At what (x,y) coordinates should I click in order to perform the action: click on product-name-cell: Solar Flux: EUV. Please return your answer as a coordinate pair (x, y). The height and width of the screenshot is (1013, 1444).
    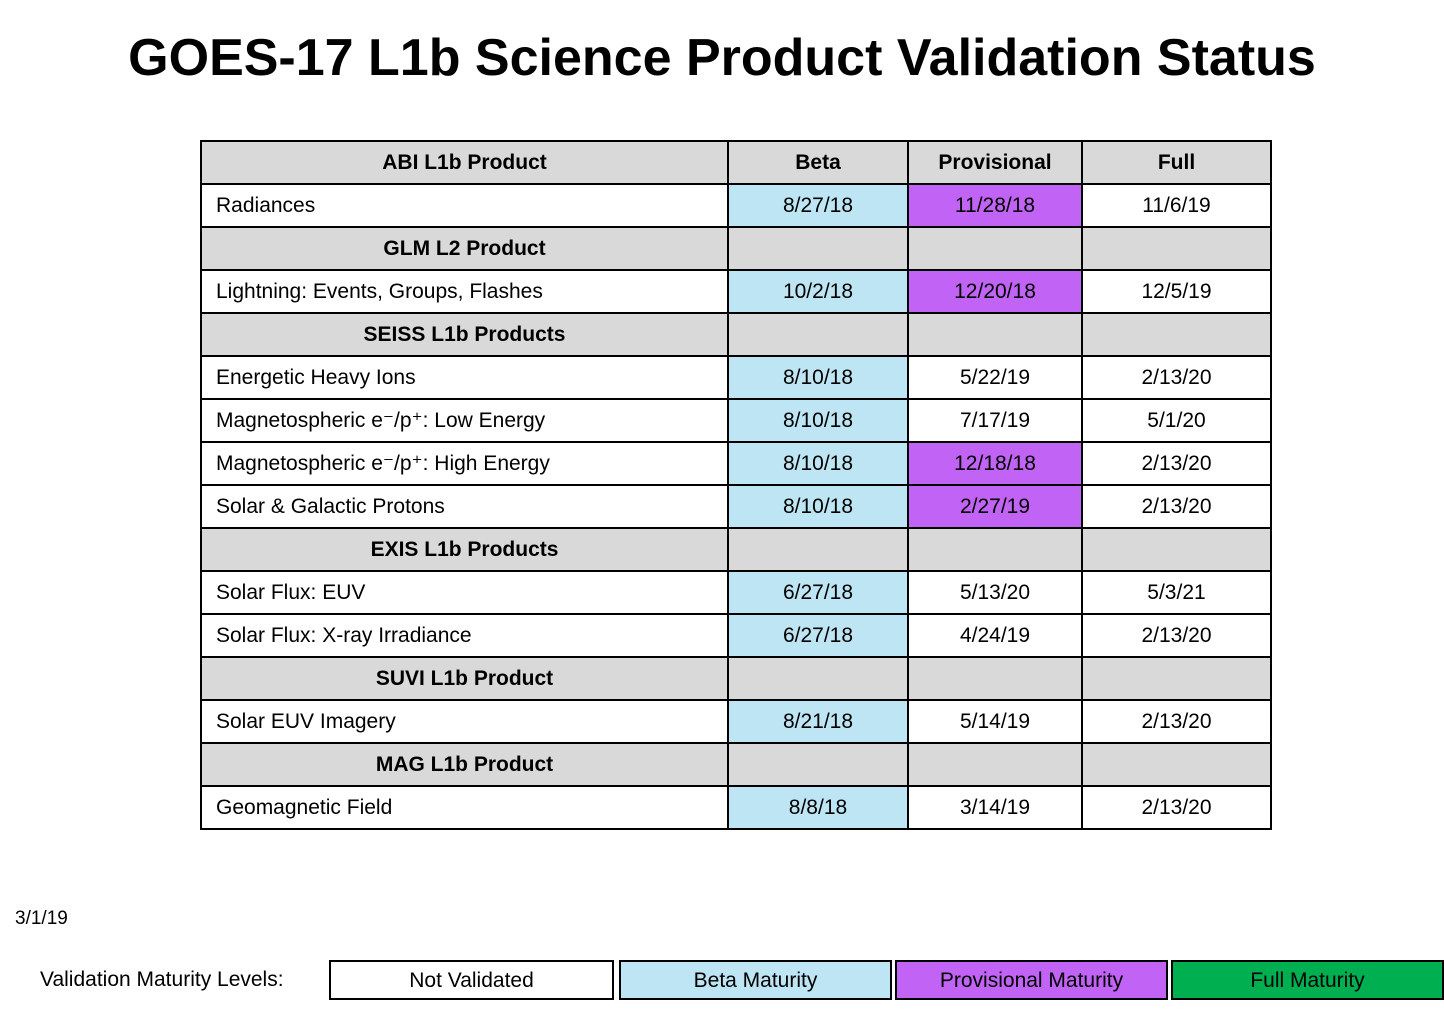
    Looking at the image, I should click on (464, 592).